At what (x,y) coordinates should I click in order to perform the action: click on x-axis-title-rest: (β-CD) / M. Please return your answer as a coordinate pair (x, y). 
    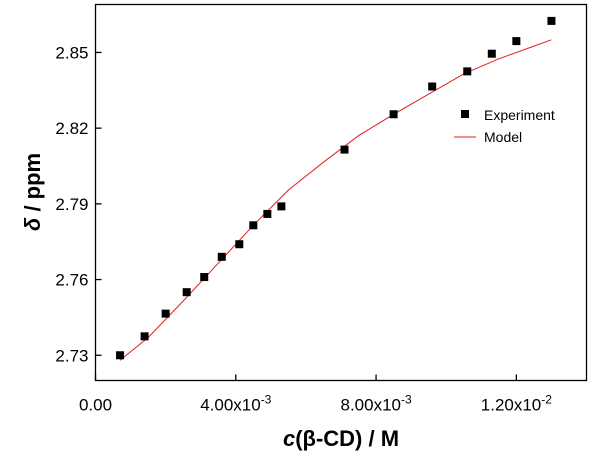
    Looking at the image, I should click on (347, 438).